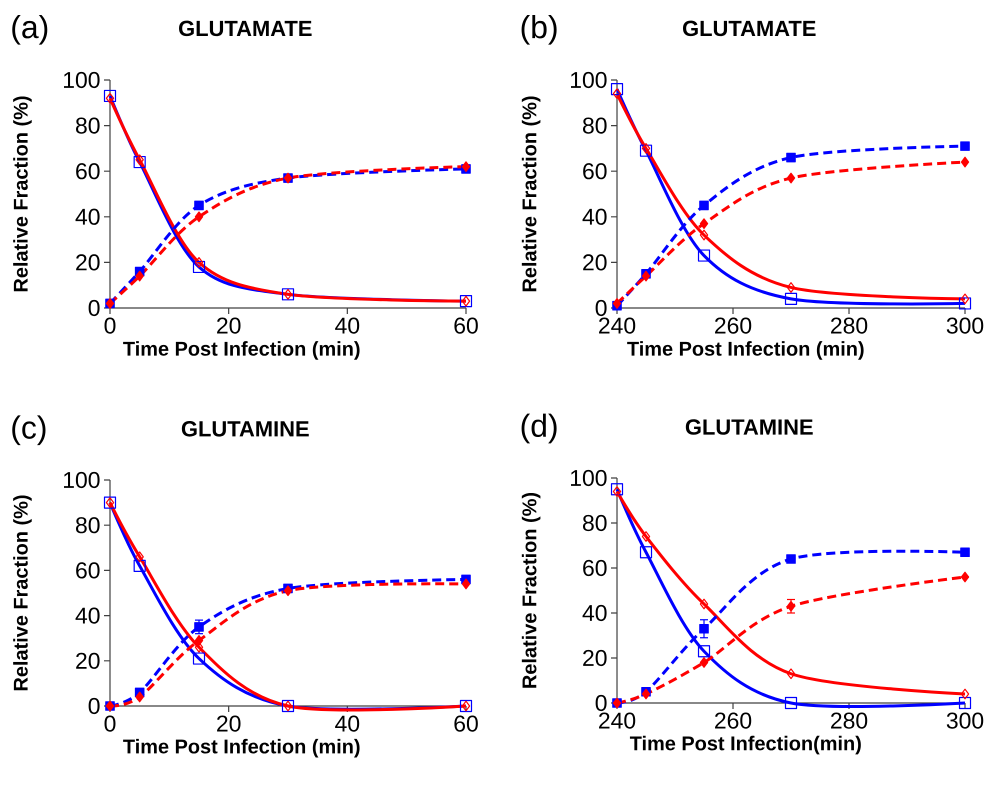 This screenshot has width=993, height=792. What do you see at coordinates (539, 429) in the screenshot?
I see `text: (d)` at bounding box center [539, 429].